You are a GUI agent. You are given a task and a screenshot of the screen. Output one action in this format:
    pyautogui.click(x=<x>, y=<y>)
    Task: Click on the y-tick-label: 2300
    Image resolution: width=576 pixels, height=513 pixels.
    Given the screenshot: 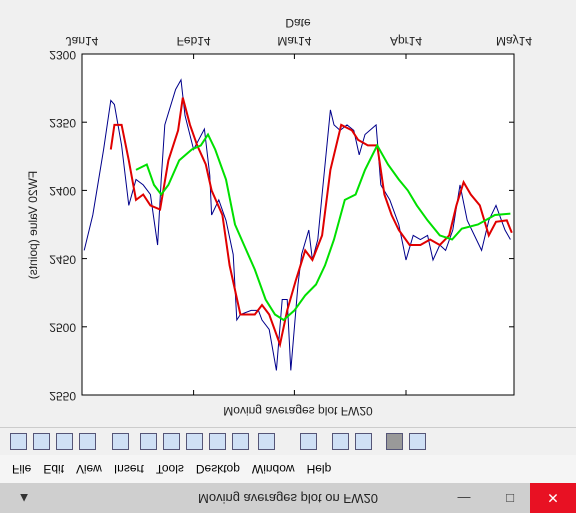 What is the action you would take?
    pyautogui.click(x=62, y=55)
    